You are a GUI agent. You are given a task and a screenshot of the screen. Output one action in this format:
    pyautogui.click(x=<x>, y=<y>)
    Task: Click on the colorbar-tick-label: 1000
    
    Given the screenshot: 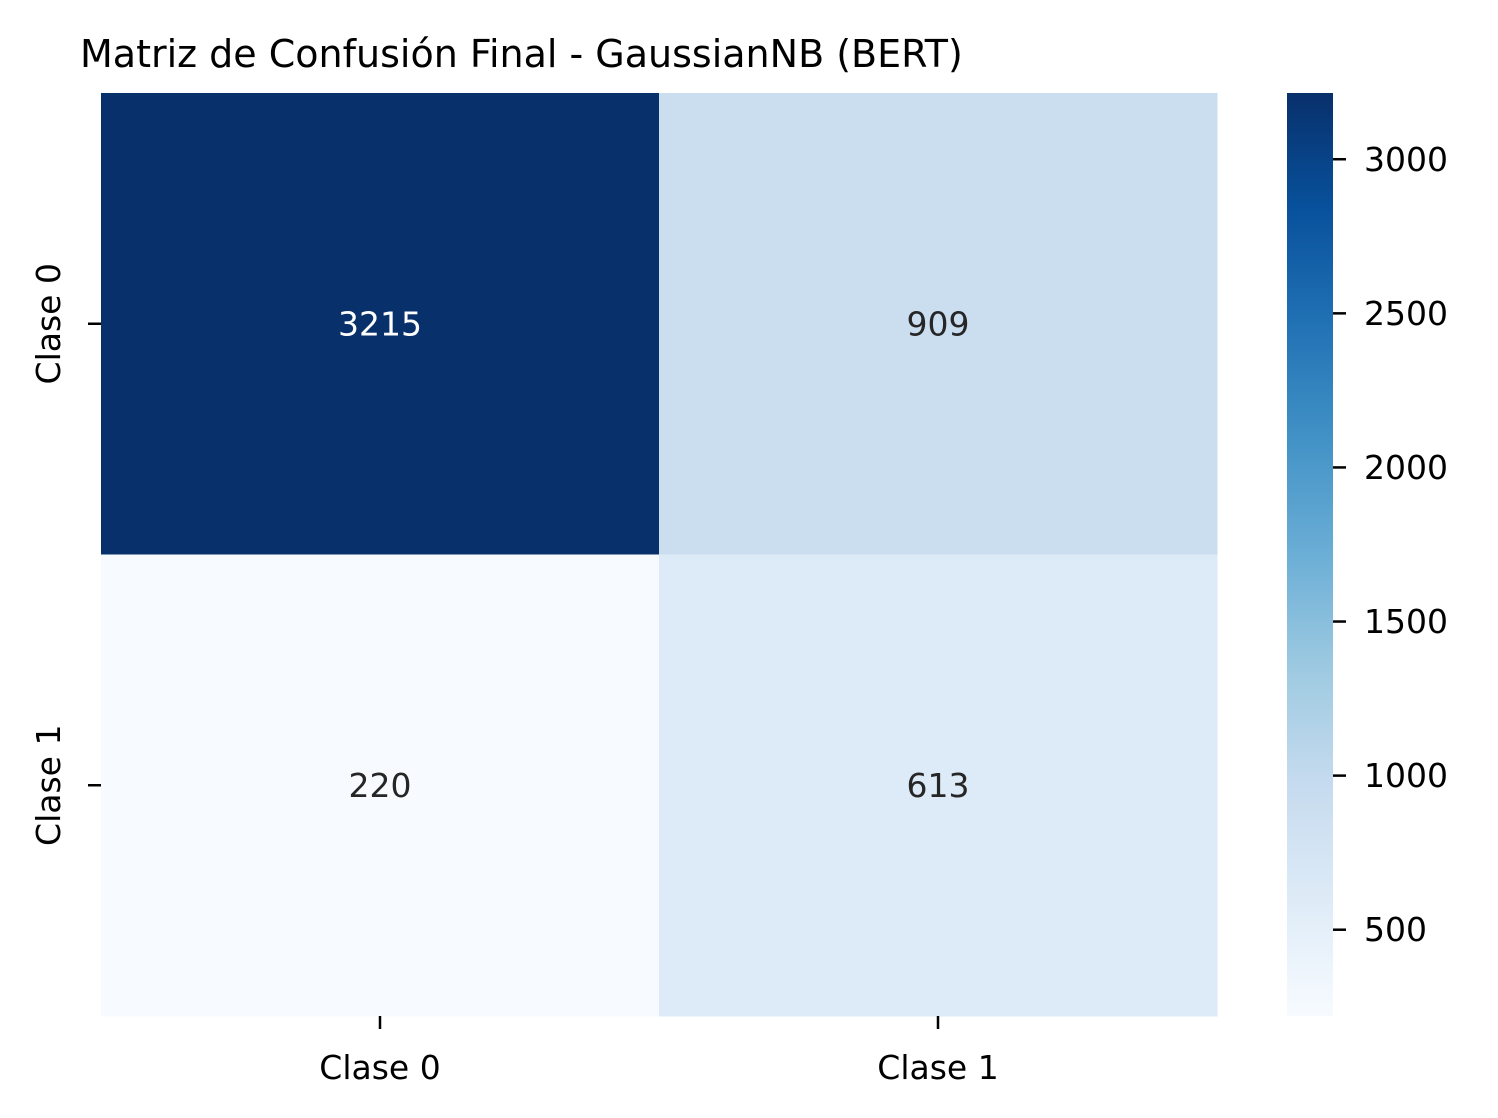 What is the action you would take?
    pyautogui.click(x=1406, y=775)
    